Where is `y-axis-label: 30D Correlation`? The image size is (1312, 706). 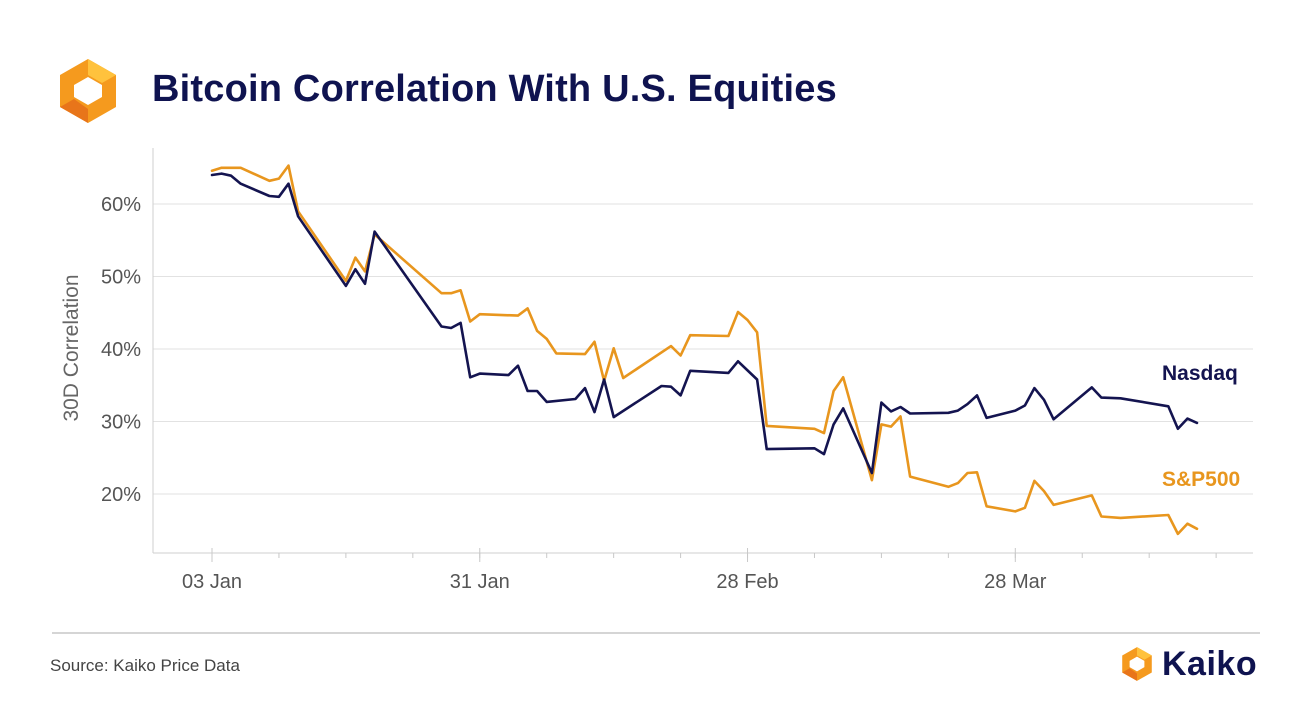
y-axis-label: 30D Correlation is located at coordinates (71, 347).